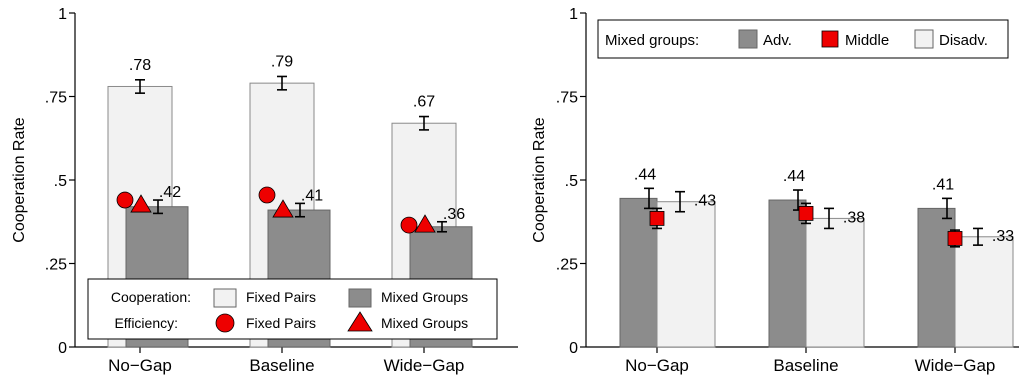 The height and width of the screenshot is (379, 1021). What do you see at coordinates (424, 102) in the screenshot?
I see `data-label-fixed-pairs: .67` at bounding box center [424, 102].